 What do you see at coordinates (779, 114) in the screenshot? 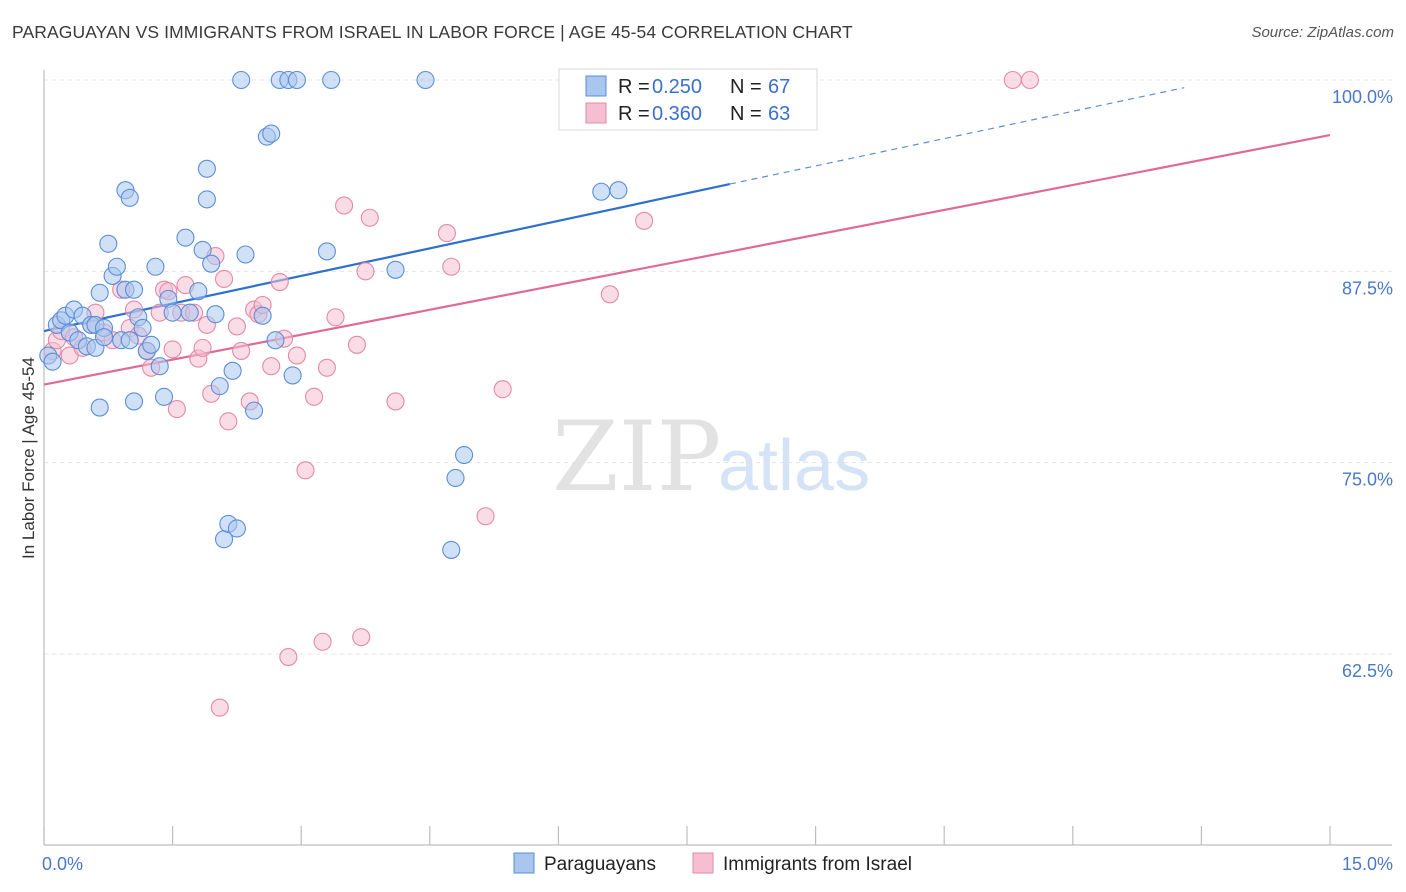
I see `legend-n-value: 63` at bounding box center [779, 114].